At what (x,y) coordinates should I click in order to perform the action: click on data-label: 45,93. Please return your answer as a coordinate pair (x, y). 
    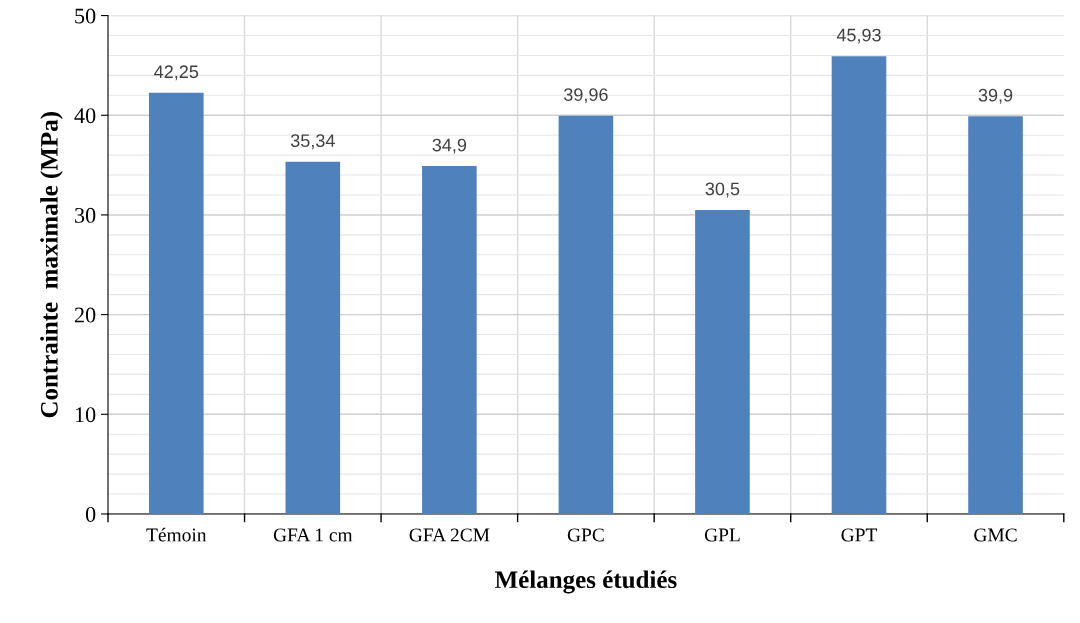
    Looking at the image, I should click on (858, 36).